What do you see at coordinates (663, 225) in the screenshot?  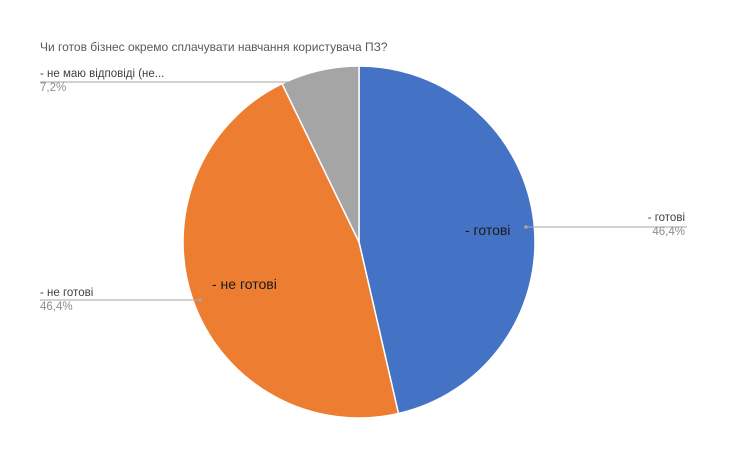 I see `label-ready: - готові 46,4%` at bounding box center [663, 225].